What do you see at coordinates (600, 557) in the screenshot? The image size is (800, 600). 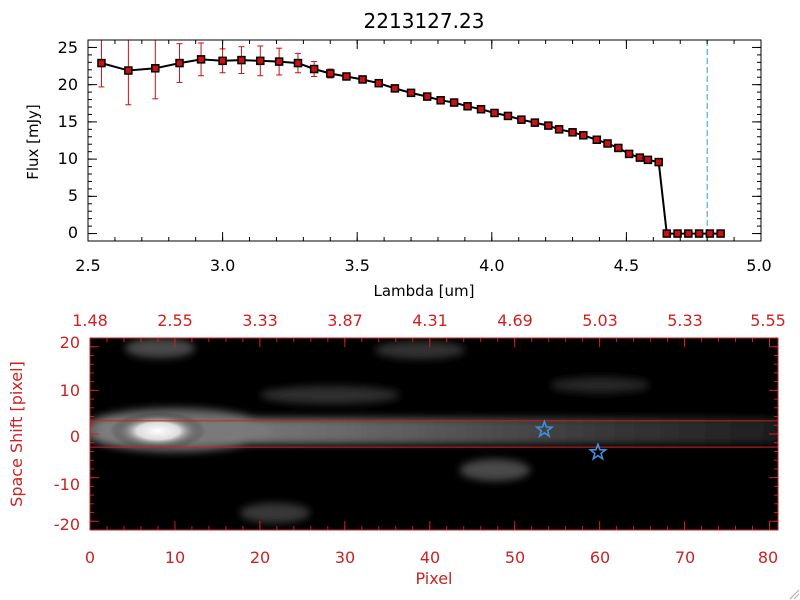 I see `x-tick-label: 60` at bounding box center [600, 557].